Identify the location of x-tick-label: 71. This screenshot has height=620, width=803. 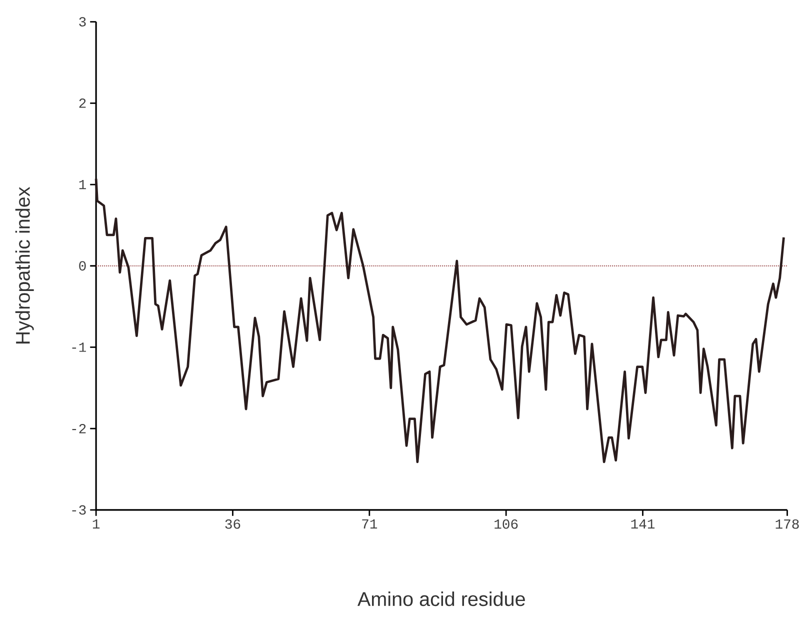
(370, 524).